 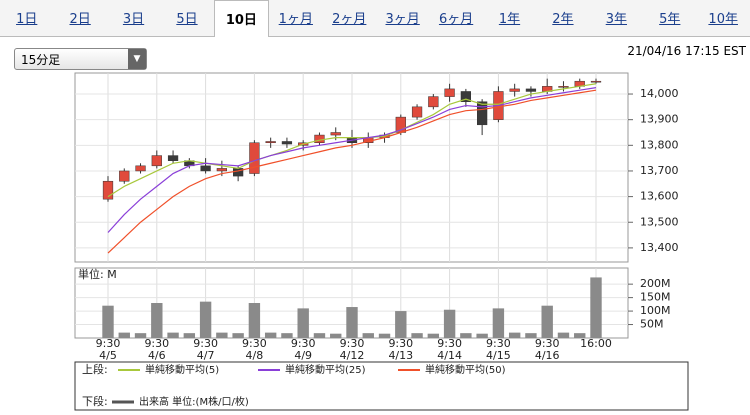 What do you see at coordinates (349, 19) in the screenshot?
I see `tab: 2ヶ月` at bounding box center [349, 19].